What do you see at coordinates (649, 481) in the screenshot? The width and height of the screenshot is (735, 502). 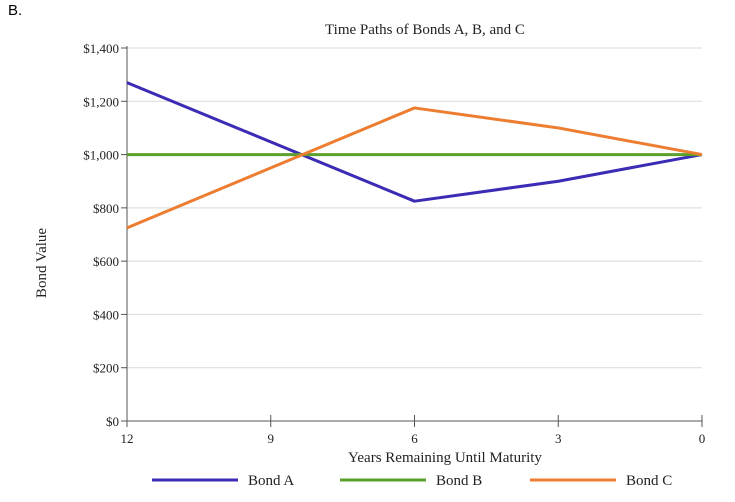 I see `legend-label: Bond C` at bounding box center [649, 481].